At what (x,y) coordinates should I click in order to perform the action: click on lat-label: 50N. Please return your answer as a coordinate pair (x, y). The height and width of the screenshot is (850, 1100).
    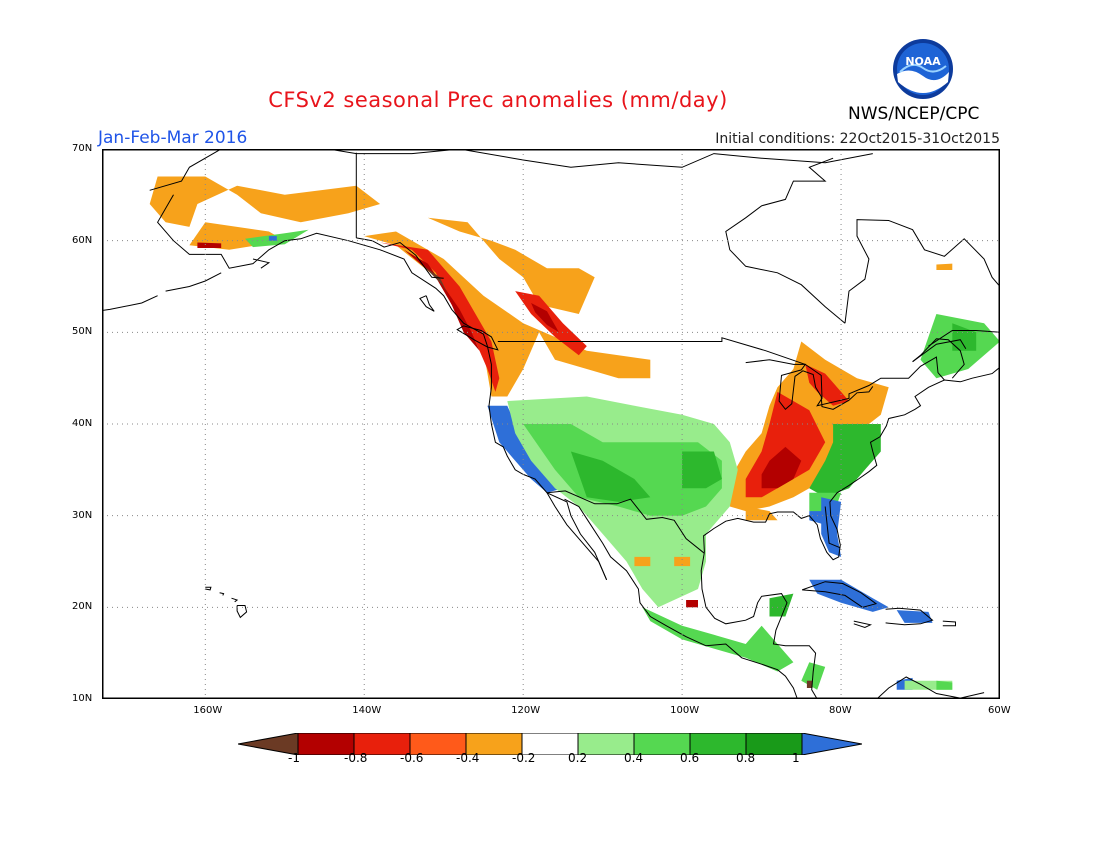
    Looking at the image, I should click on (82, 332).